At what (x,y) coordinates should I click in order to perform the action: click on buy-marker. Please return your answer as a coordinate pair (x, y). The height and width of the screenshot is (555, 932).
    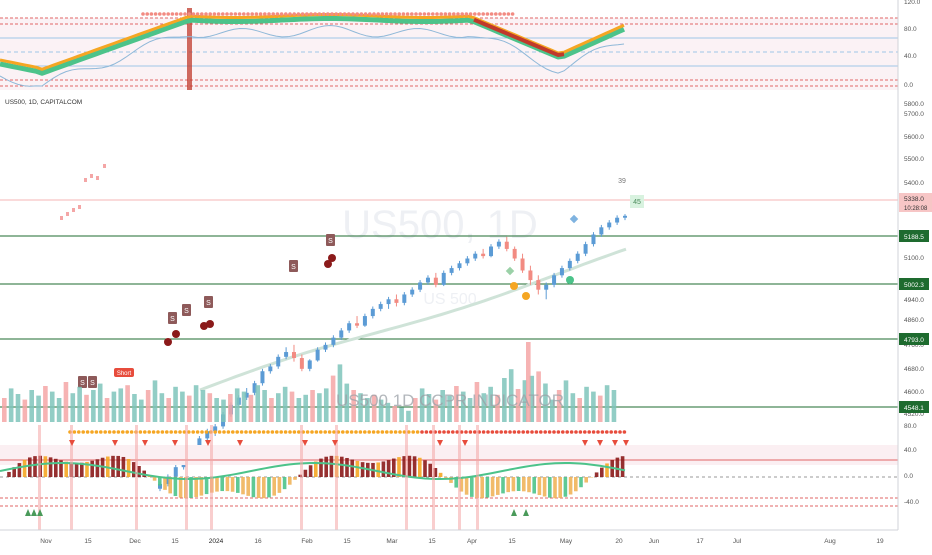
    Looking at the image, I should click on (570, 280).